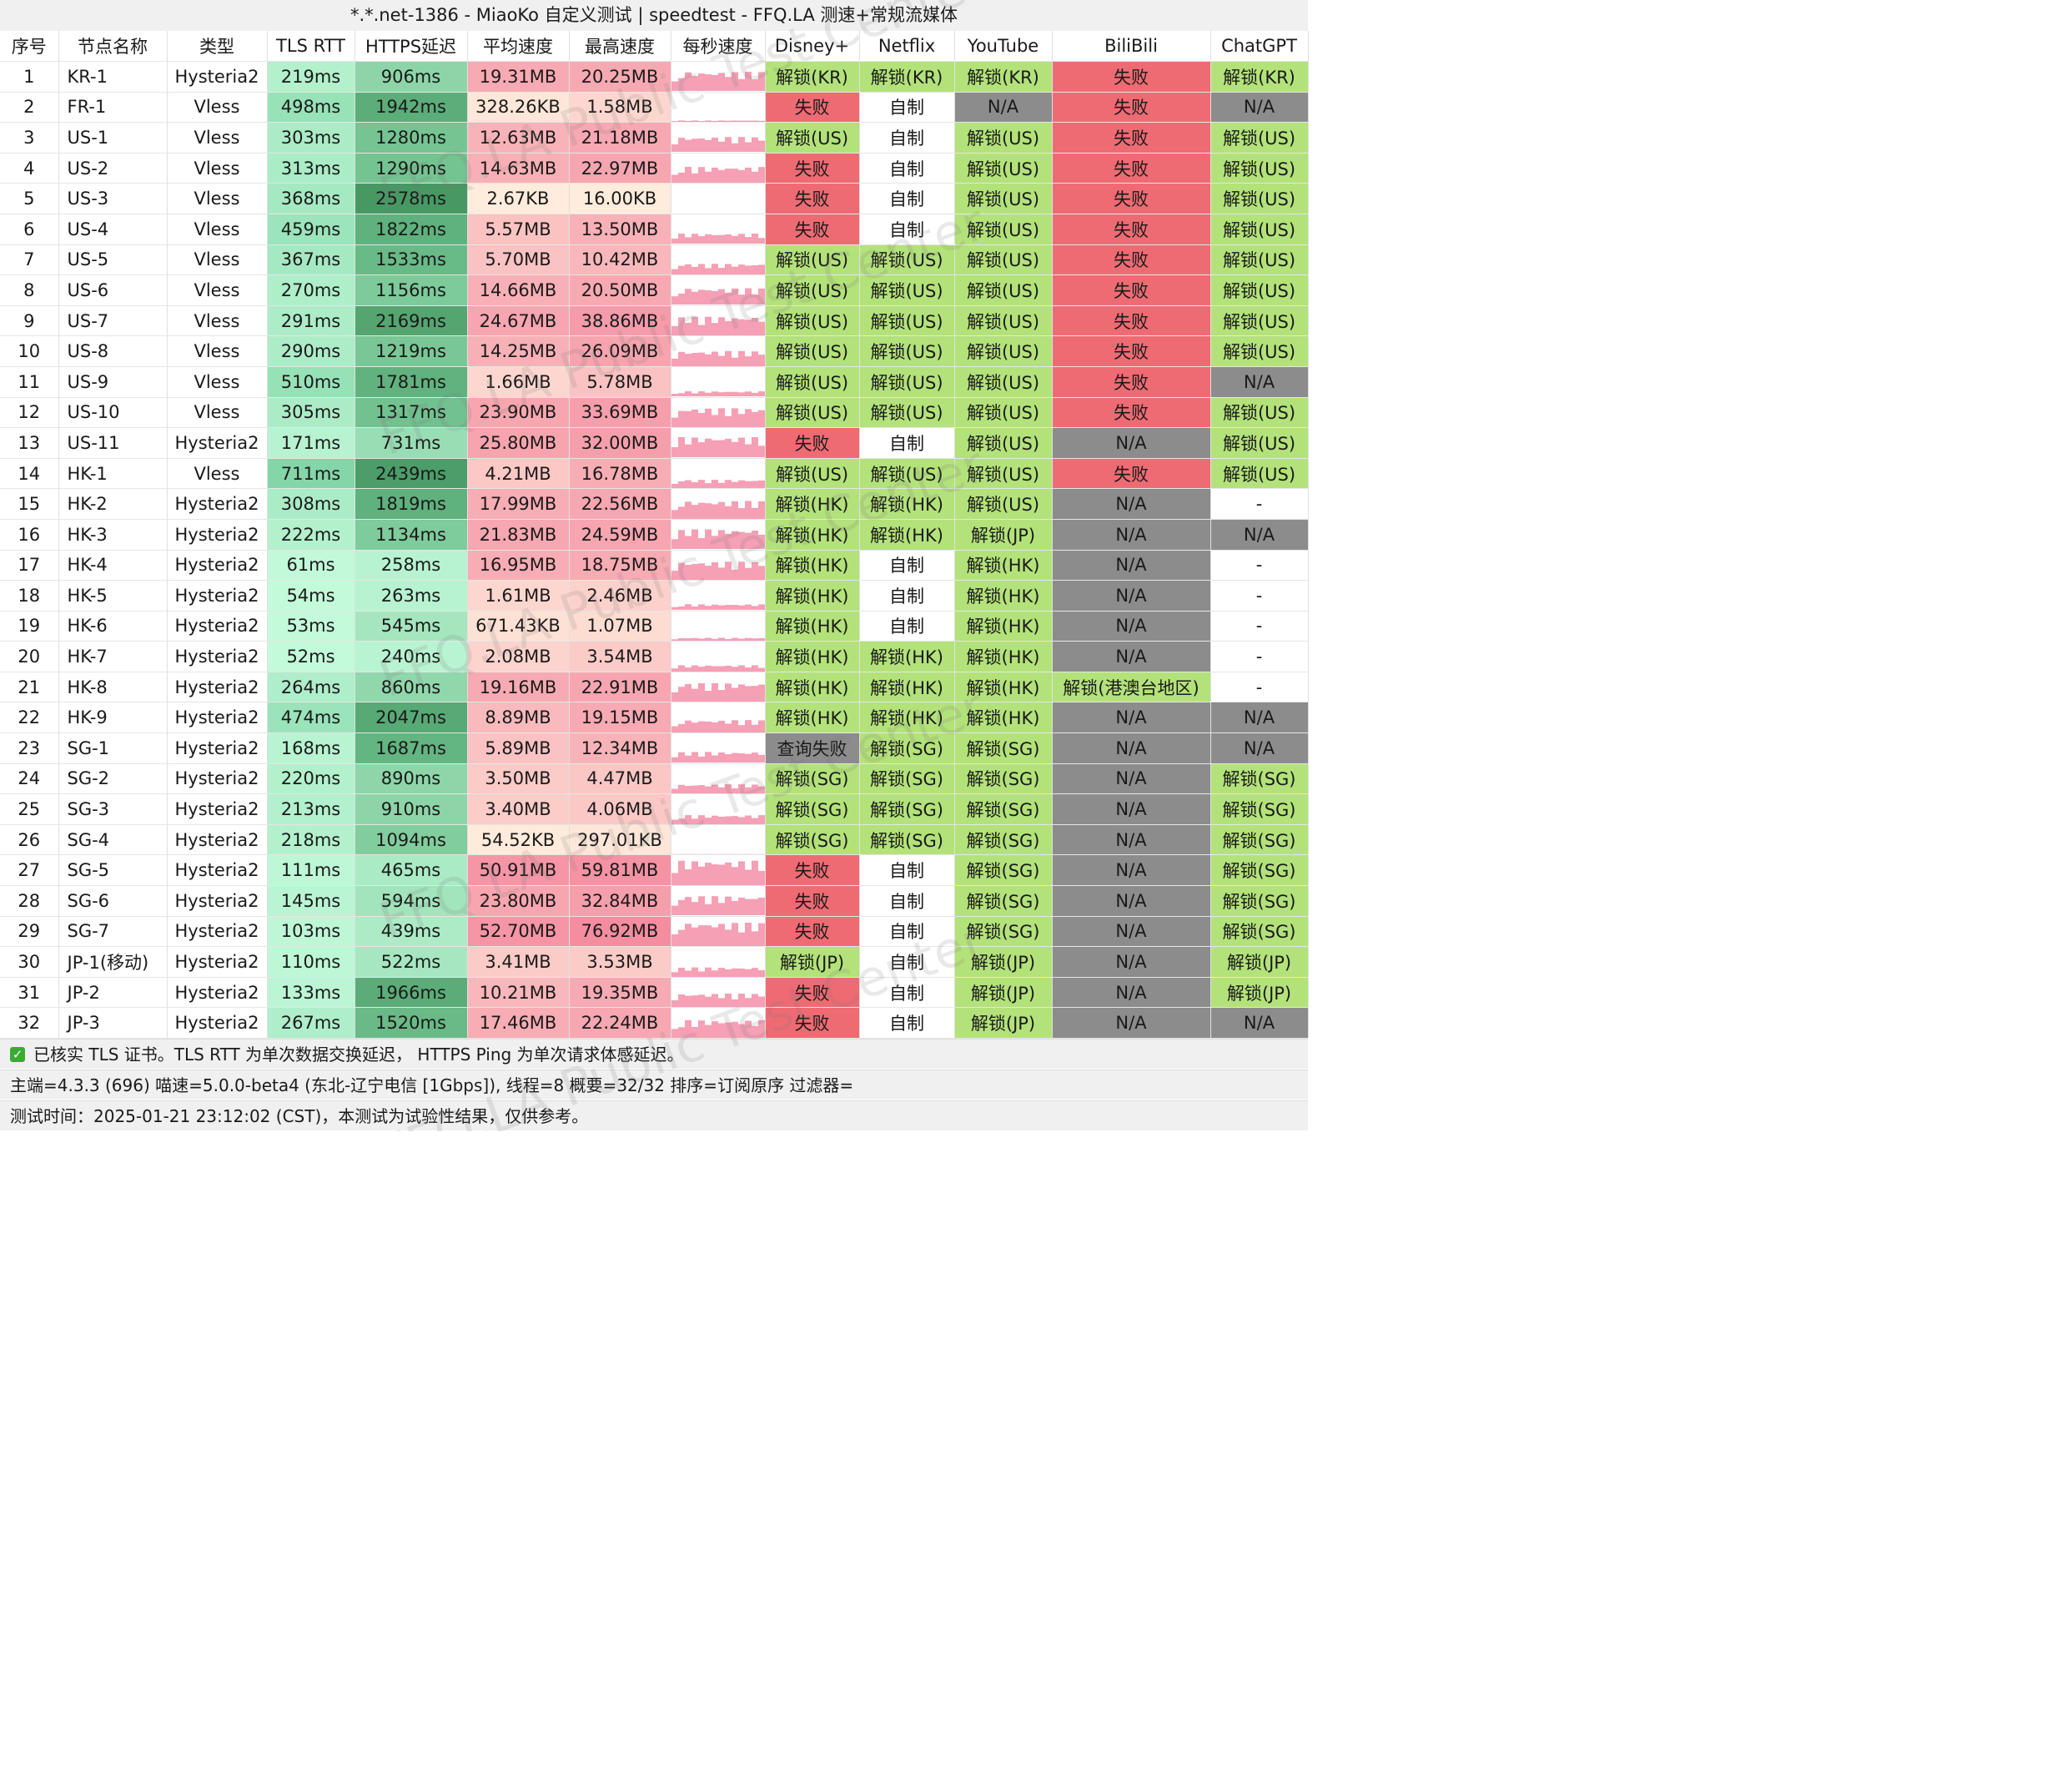  Describe the element at coordinates (518, 413) in the screenshot. I see `avg-speed-cell: 23.90MB` at that location.